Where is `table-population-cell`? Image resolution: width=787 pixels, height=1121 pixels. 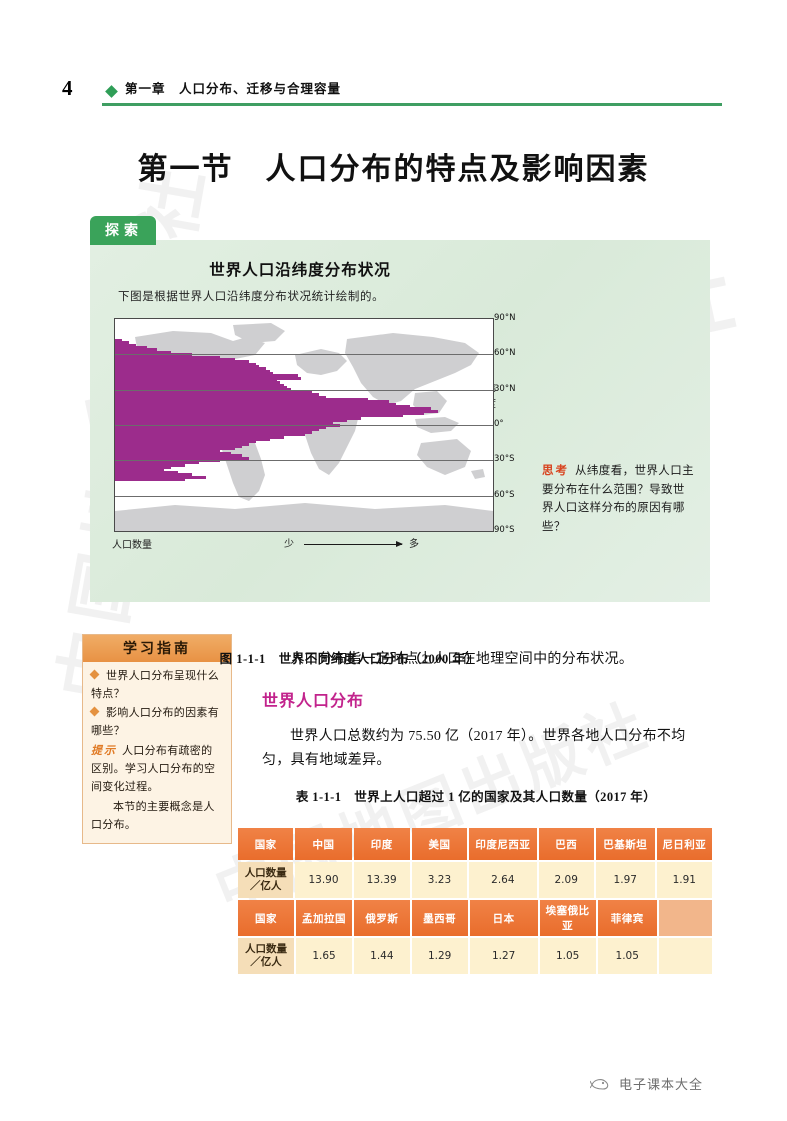 table-population-cell is located at coordinates (685, 956).